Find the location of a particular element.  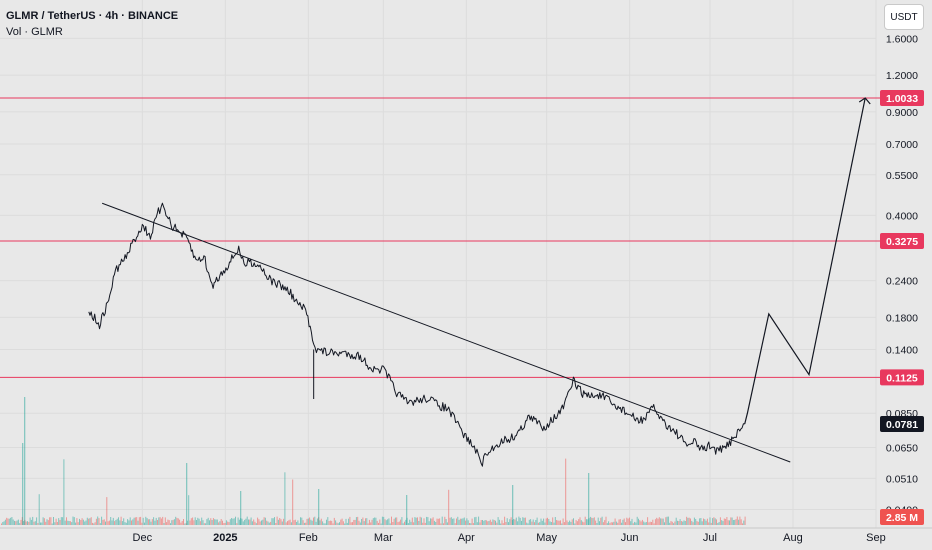

x-tick-label: 2025 is located at coordinates (225, 538).